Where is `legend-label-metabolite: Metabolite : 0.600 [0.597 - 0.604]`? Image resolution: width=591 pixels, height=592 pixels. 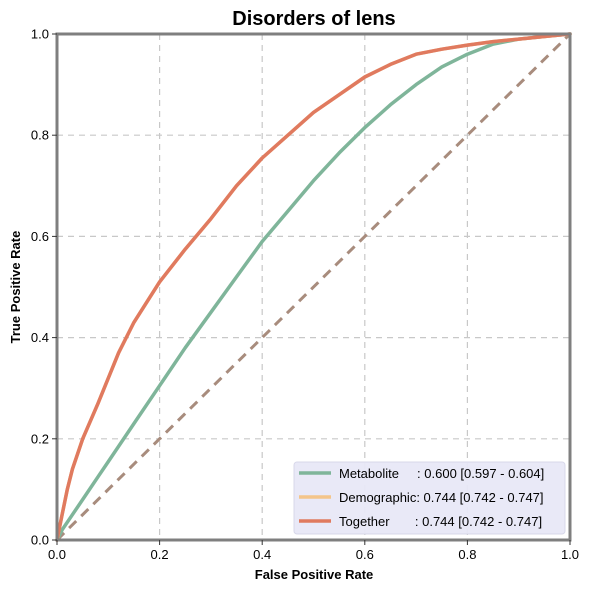 legend-label-metabolite: Metabolite : 0.600 [0.597 - 0.604] is located at coordinates (441, 473).